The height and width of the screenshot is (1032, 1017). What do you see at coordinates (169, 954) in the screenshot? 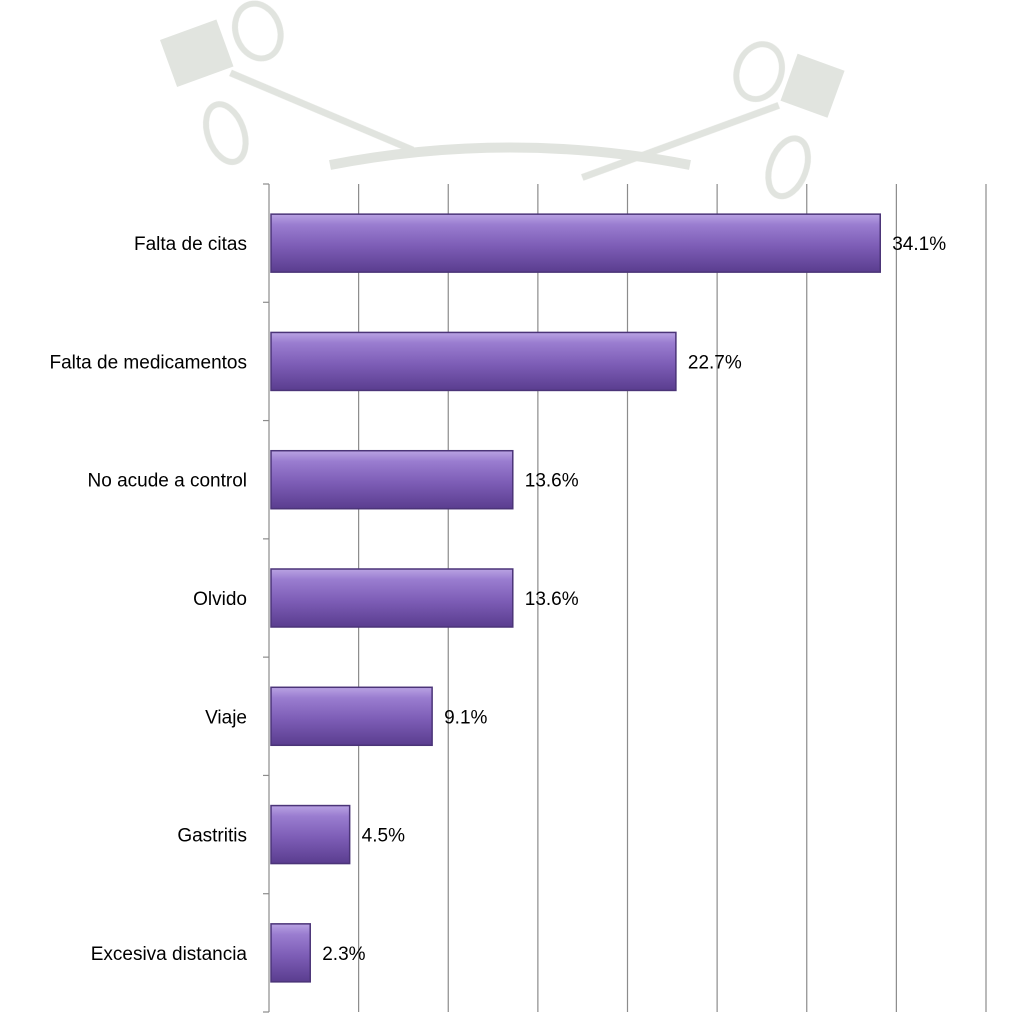
I see `category-label: Excesiva distancia` at bounding box center [169, 954].